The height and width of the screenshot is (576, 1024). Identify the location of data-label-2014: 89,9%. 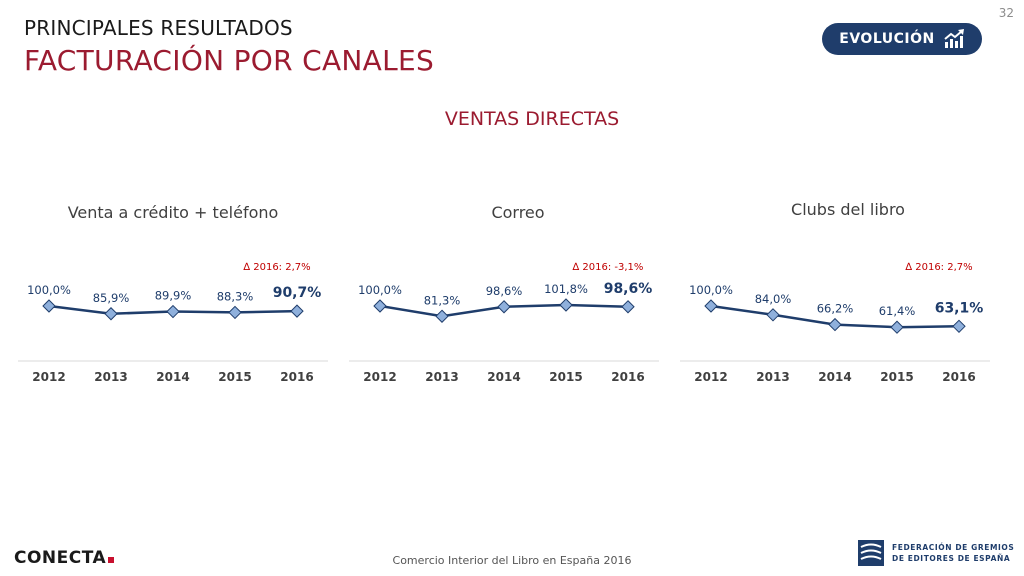
(173, 296).